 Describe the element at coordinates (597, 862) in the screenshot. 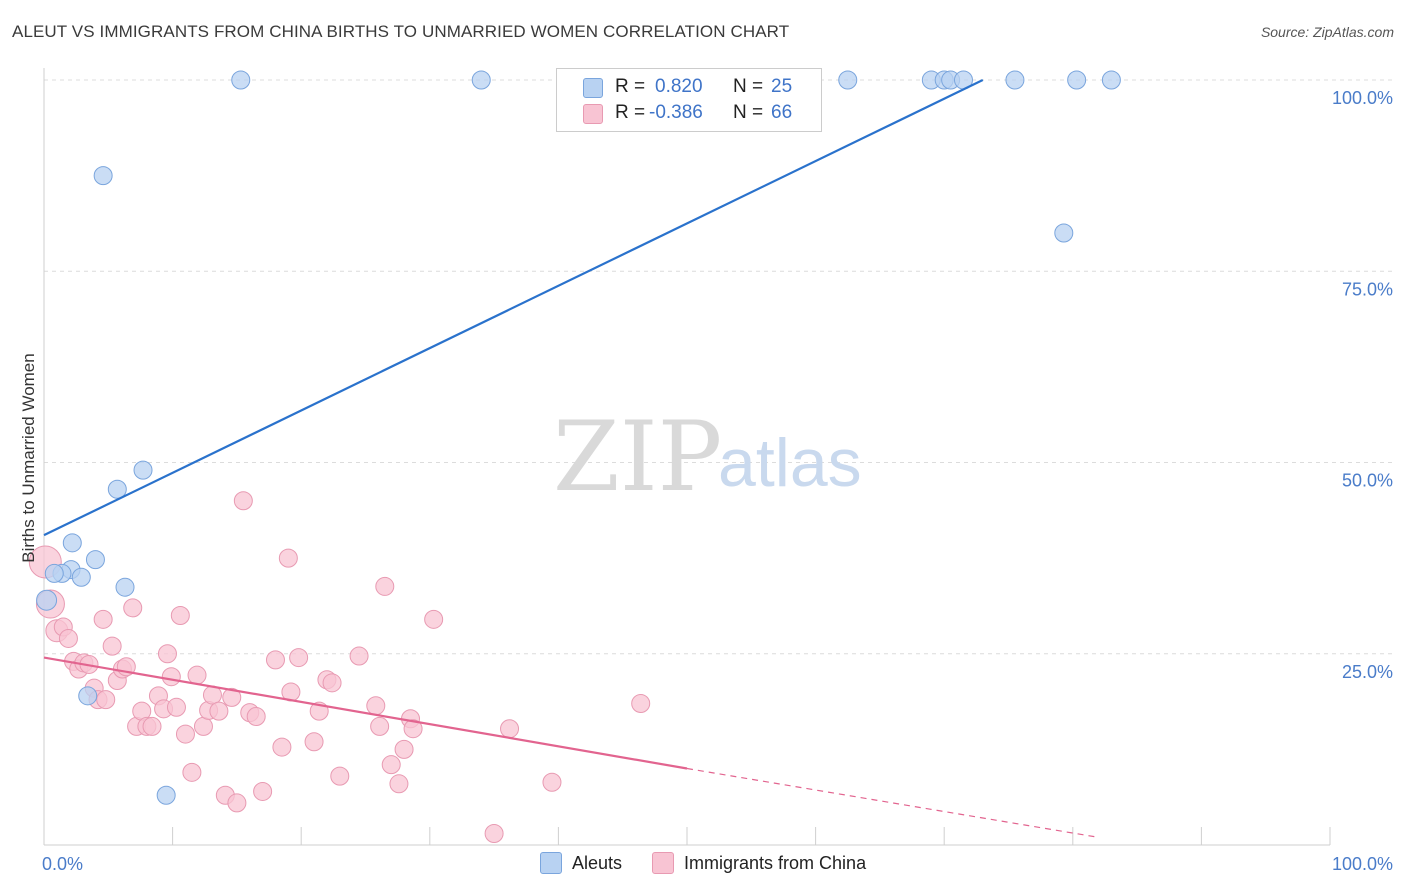

I see `bottom-legend-label-aleut: Aleuts` at that location.